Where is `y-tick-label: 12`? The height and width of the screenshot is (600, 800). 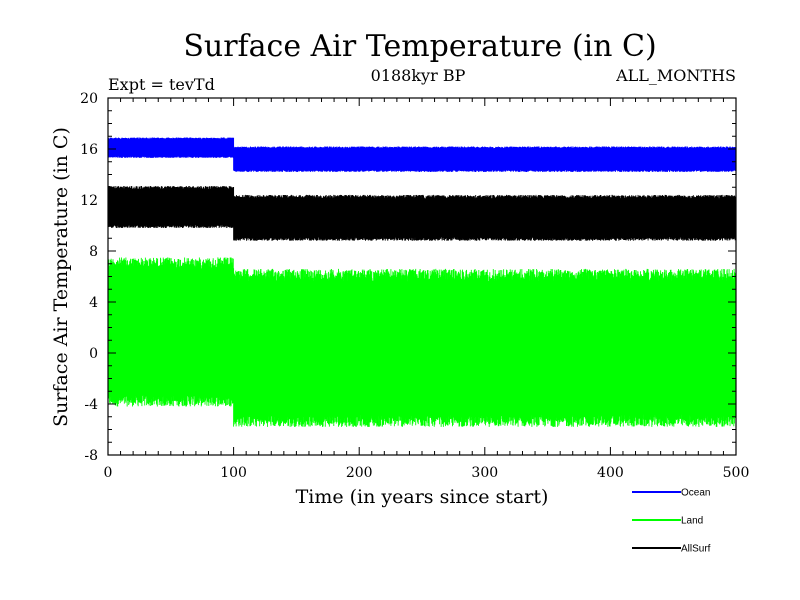
y-tick-label: 12 is located at coordinates (89, 201).